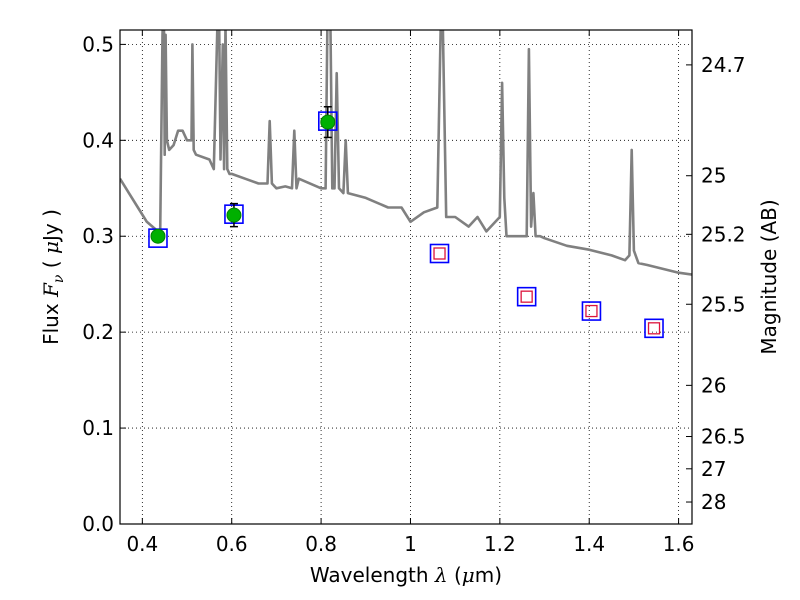  I want to click on y2-axis-title: Magnitude (AB), so click(769, 276).